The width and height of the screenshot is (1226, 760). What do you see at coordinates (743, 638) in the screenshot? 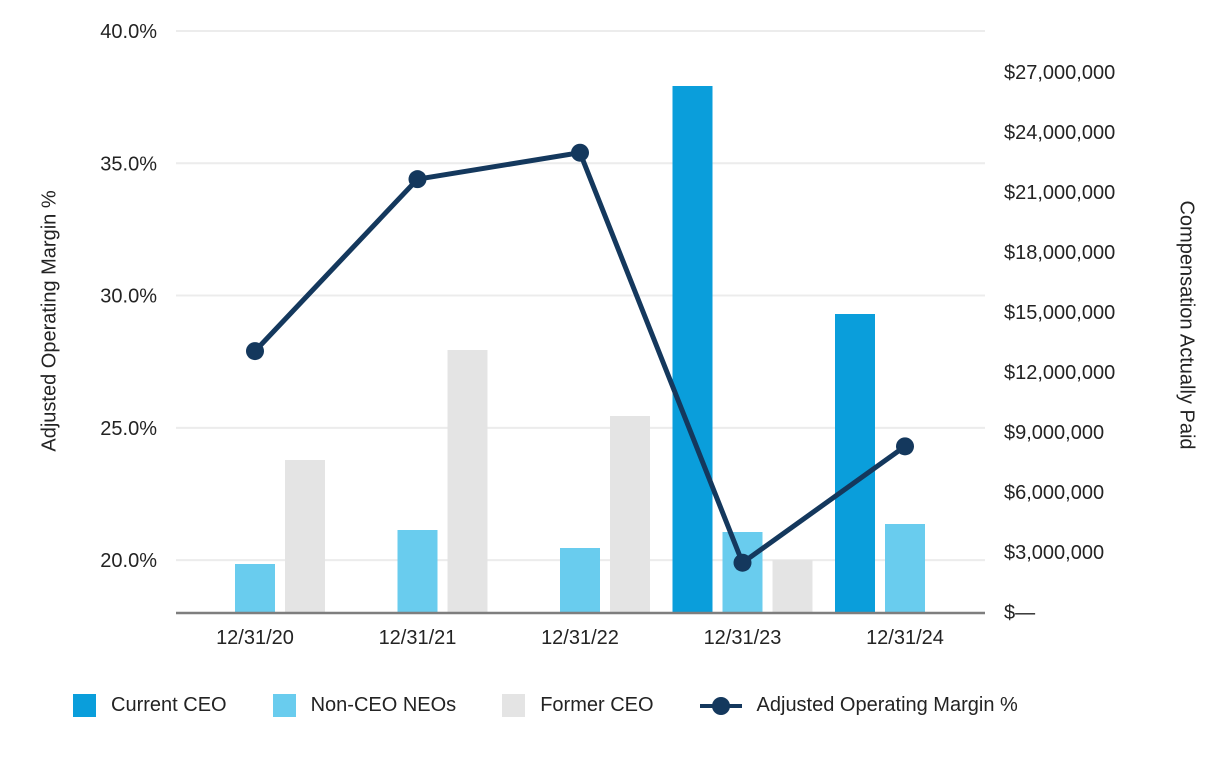
I see `x-axis-label-12-31-23: 12/31/23` at bounding box center [743, 638].